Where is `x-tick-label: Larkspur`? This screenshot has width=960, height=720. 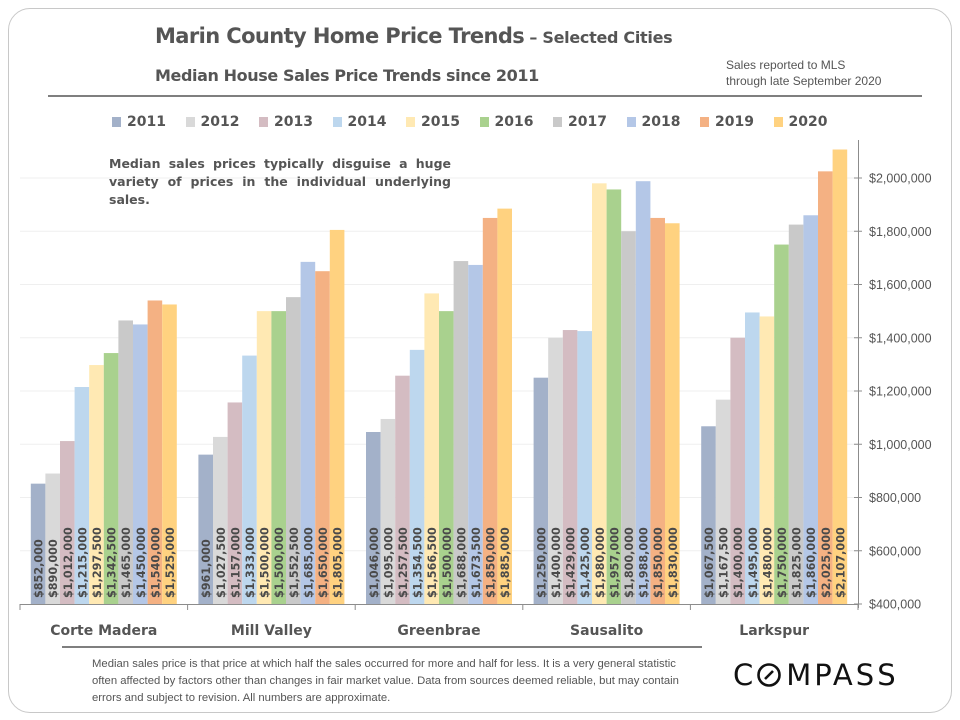
x-tick-label: Larkspur is located at coordinates (774, 631).